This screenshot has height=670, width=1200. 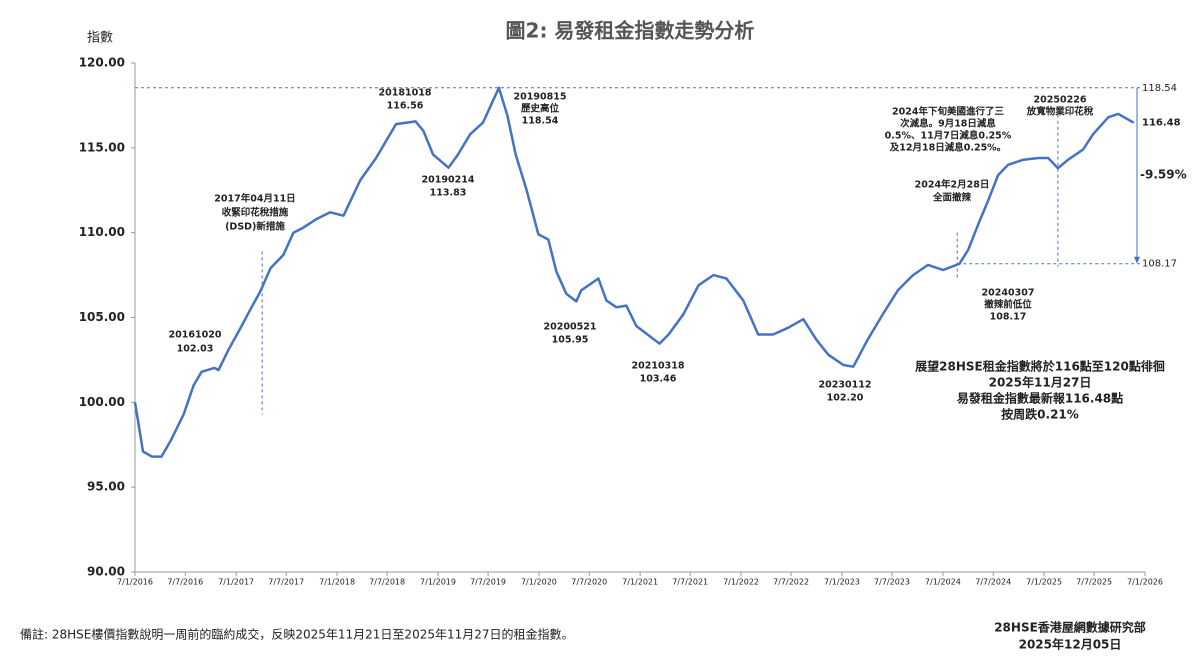 What do you see at coordinates (845, 385) in the screenshot?
I see `annotation: 20230112` at bounding box center [845, 385].